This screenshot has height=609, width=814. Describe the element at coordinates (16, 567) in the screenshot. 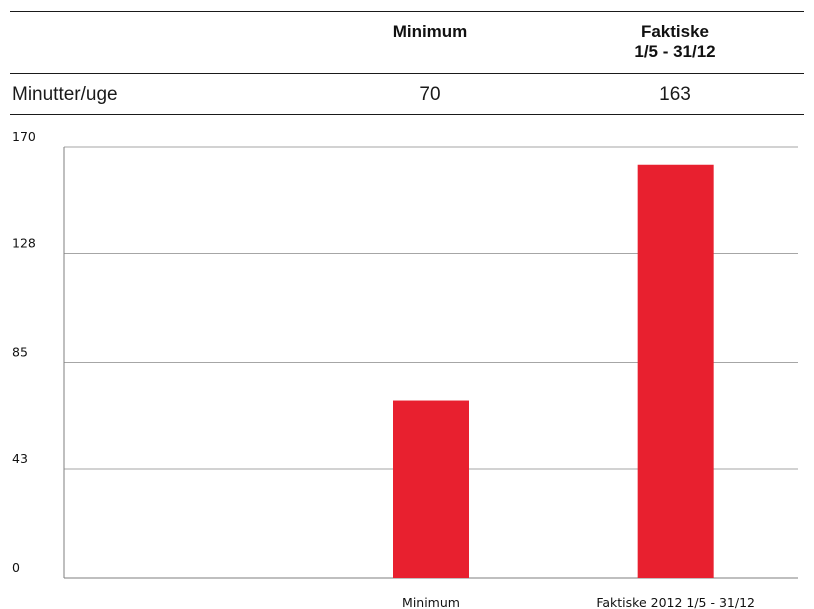

I see `y-tick-label: 0` at that location.